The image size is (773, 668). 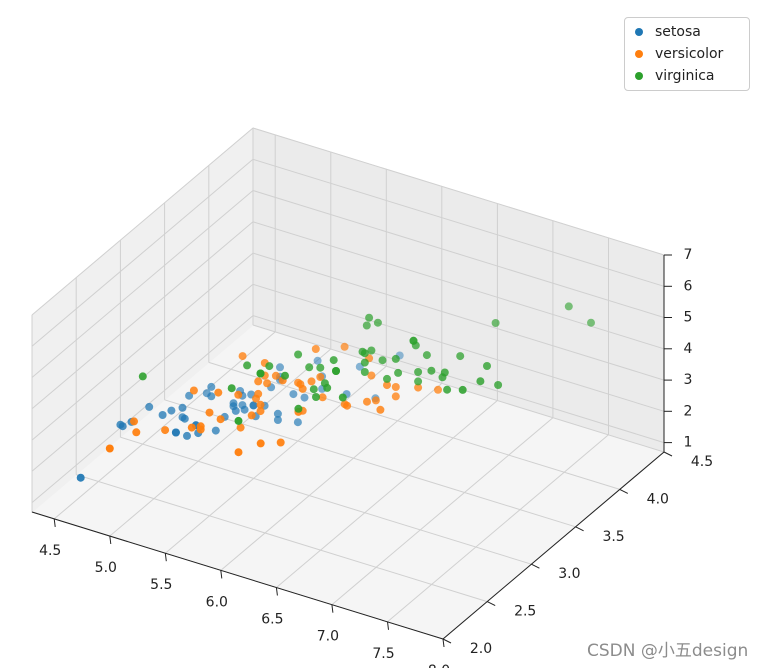 What do you see at coordinates (613, 537) in the screenshot?
I see `y-tick-label: 3.5` at bounding box center [613, 537].